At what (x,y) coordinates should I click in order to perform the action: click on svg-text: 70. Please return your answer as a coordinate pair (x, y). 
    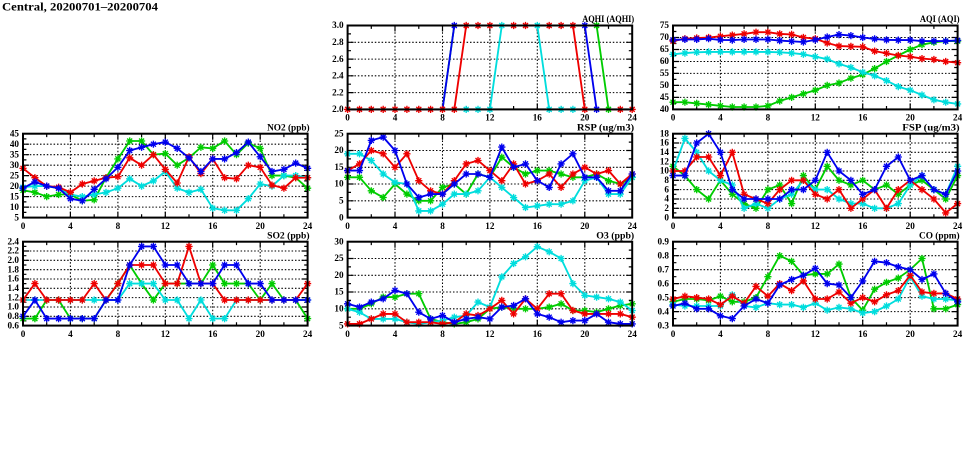
    Looking at the image, I should click on (665, 37).